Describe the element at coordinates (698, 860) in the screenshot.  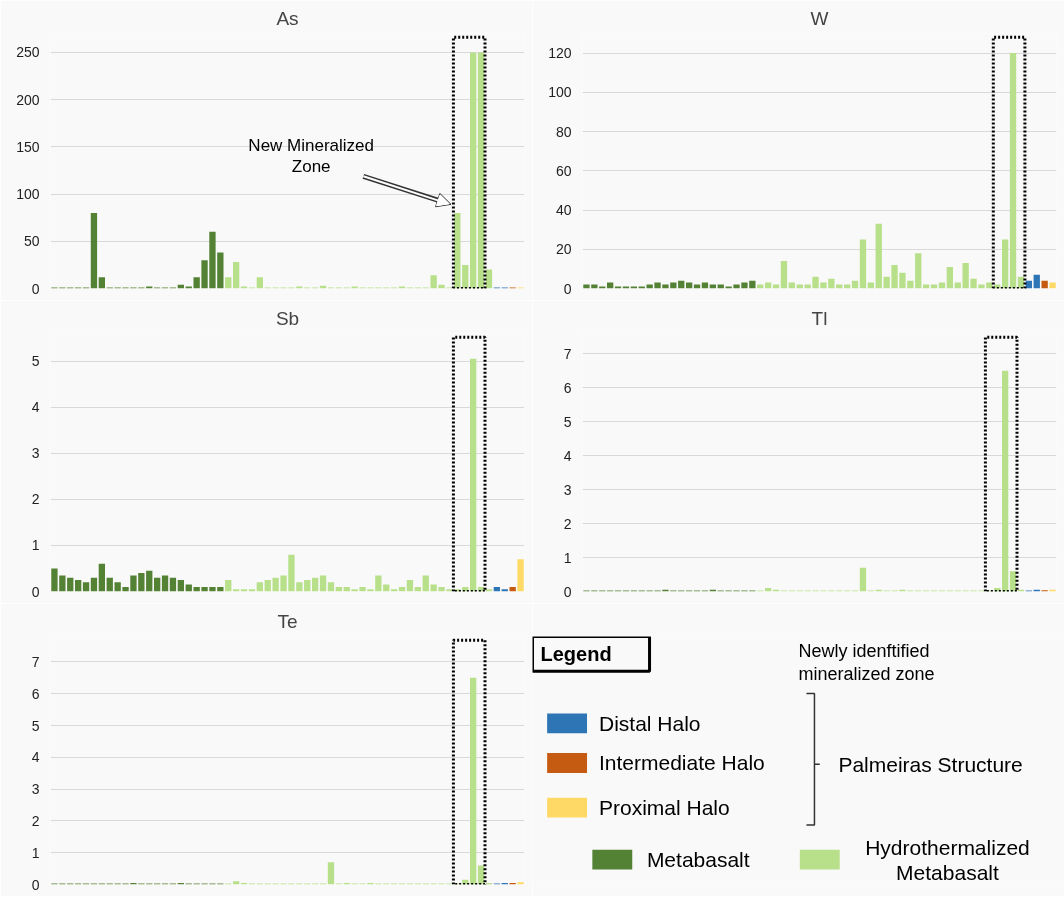
I see `legend-label: Metabasalt` at that location.